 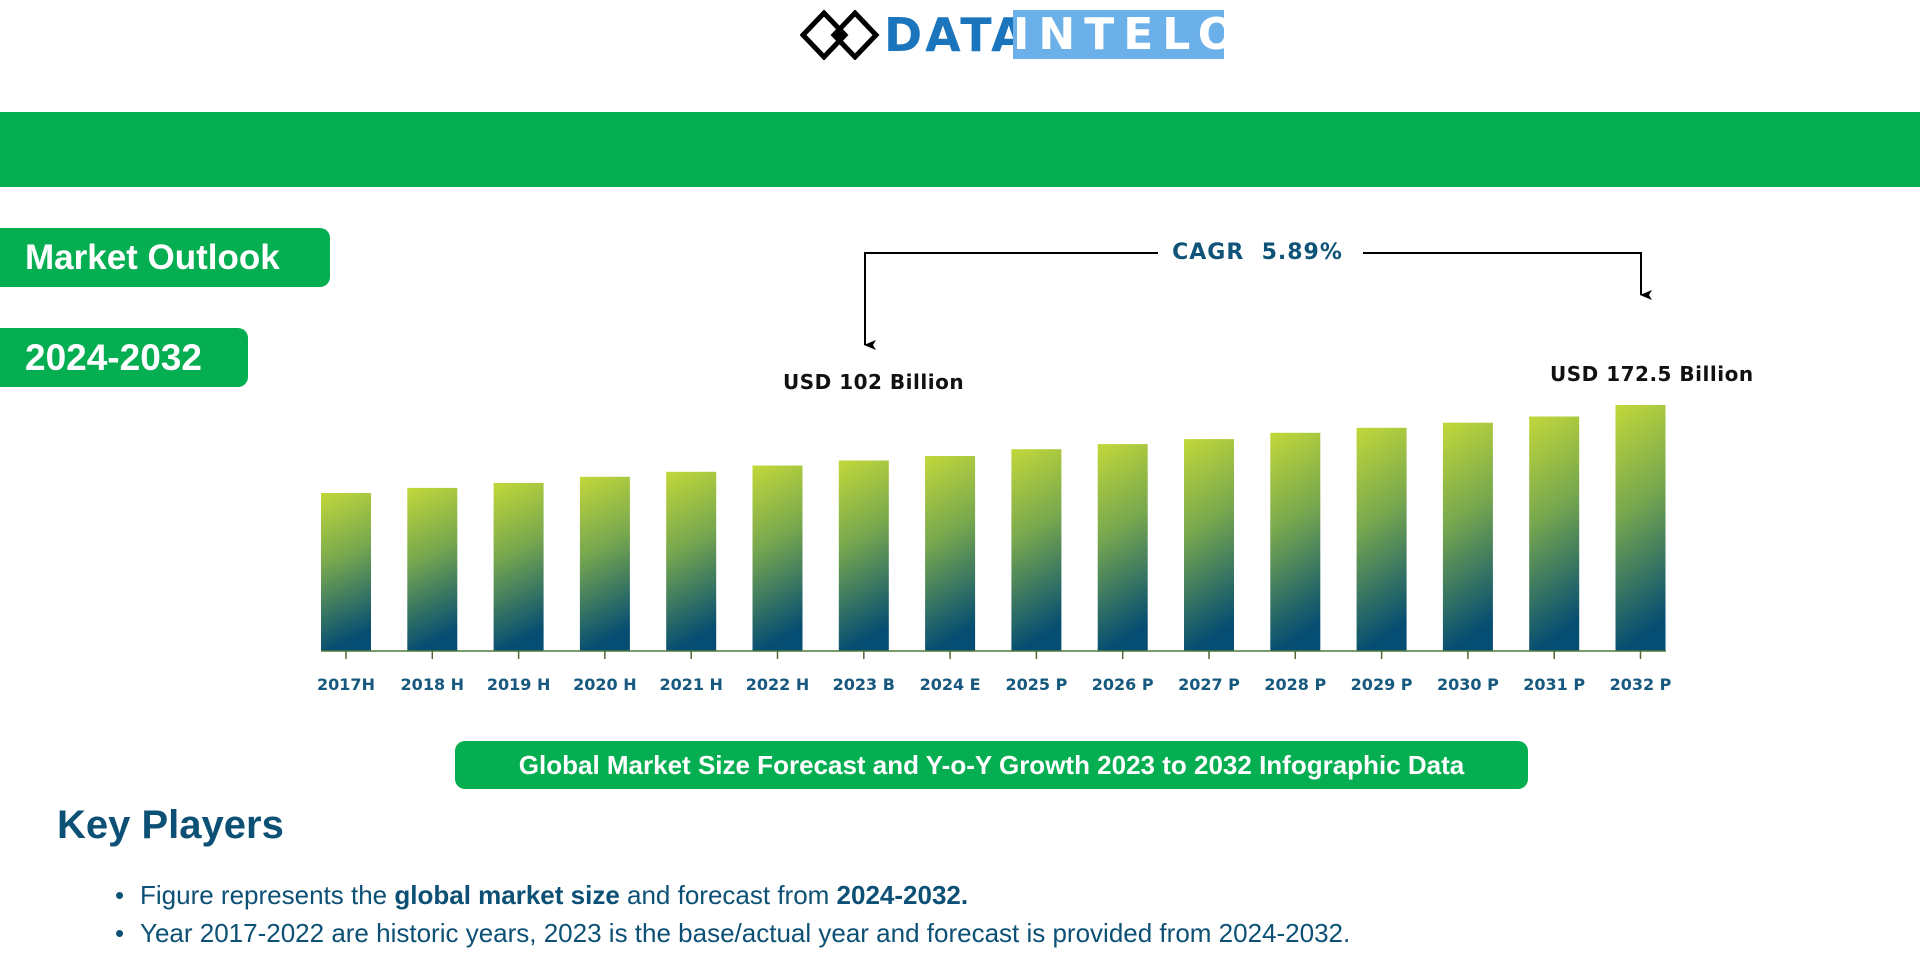 I want to click on x-tick-label: 2023 B, so click(x=864, y=684).